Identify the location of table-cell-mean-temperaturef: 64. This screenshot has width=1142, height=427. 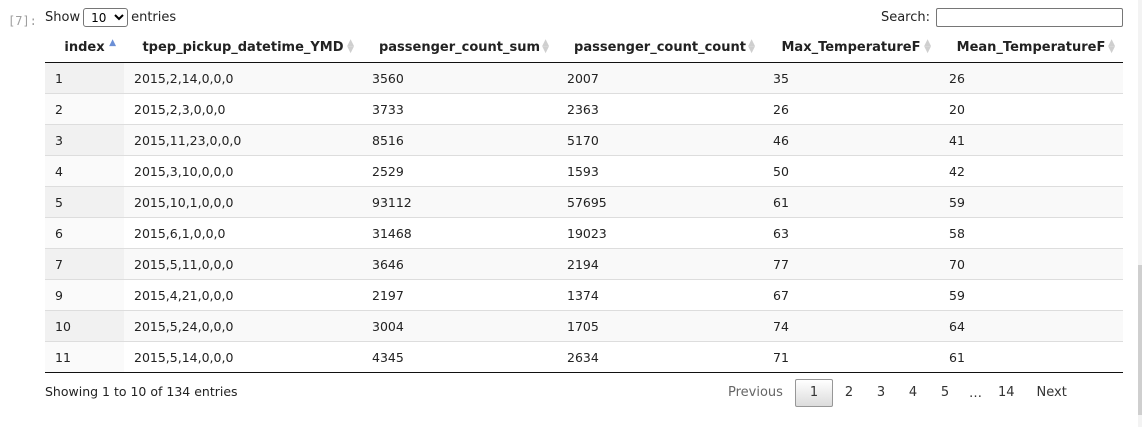
(1031, 326).